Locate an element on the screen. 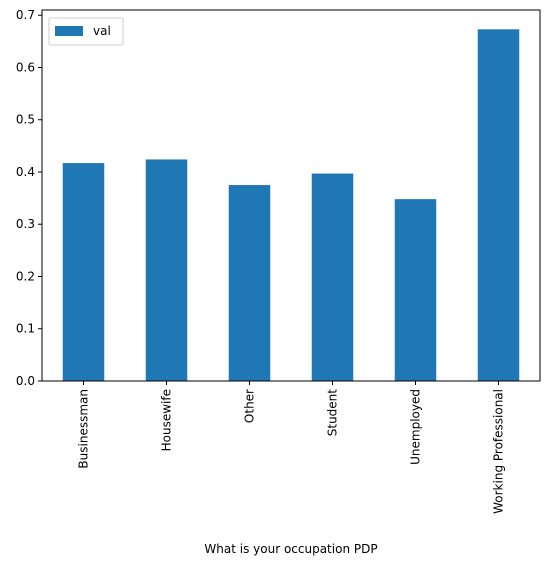 The image size is (547, 565). bar-student is located at coordinates (332, 277).